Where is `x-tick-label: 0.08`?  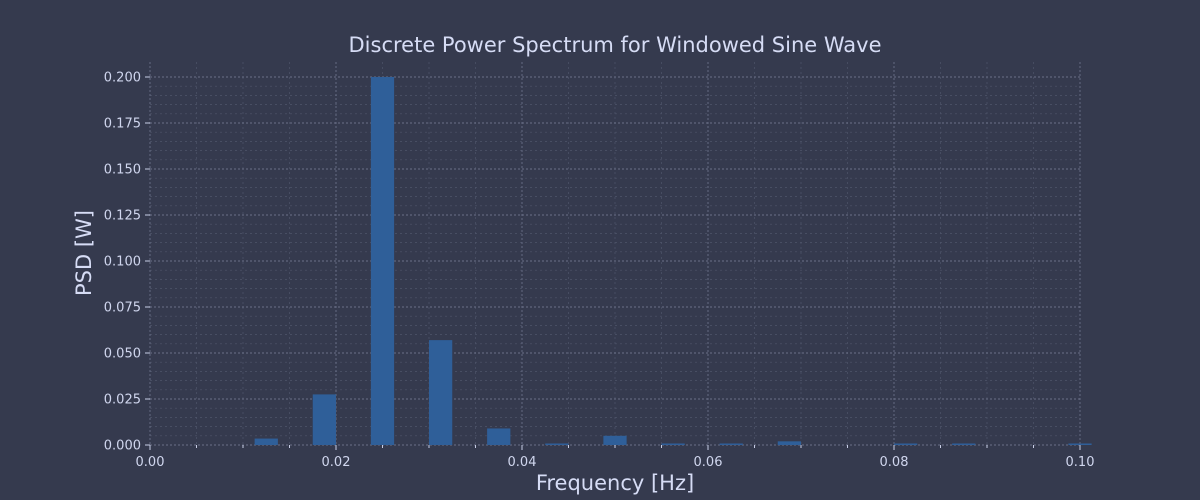 x-tick-label: 0.08 is located at coordinates (894, 462).